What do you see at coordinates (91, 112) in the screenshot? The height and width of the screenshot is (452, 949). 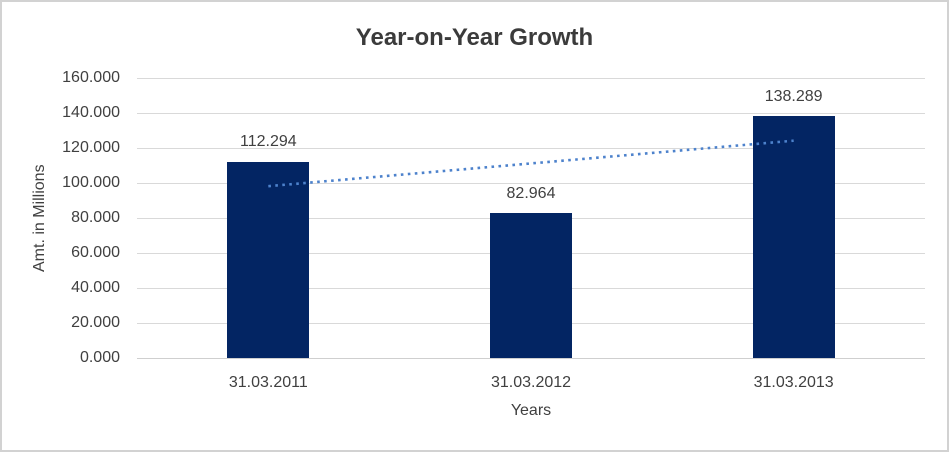 I see `y-tick-label: 140.000` at bounding box center [91, 112].